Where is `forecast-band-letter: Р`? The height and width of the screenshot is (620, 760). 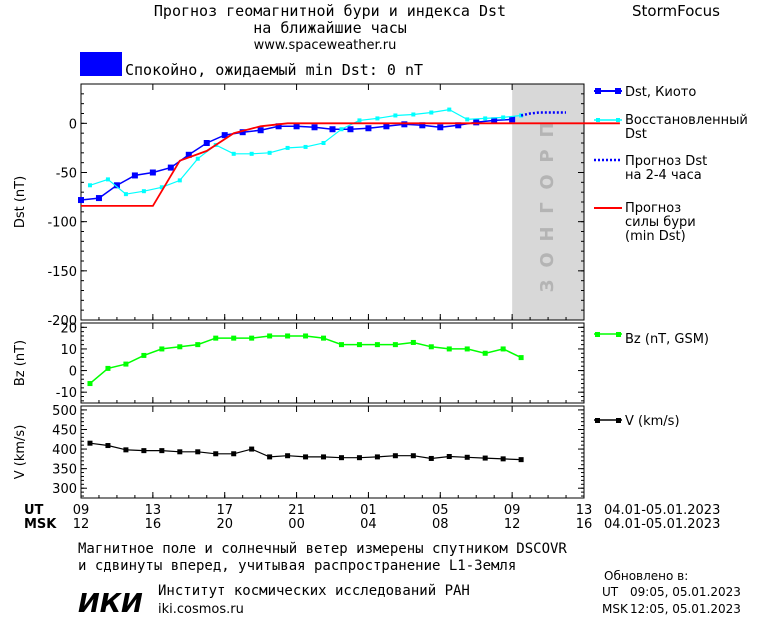 forecast-band-letter: Р is located at coordinates (547, 155).